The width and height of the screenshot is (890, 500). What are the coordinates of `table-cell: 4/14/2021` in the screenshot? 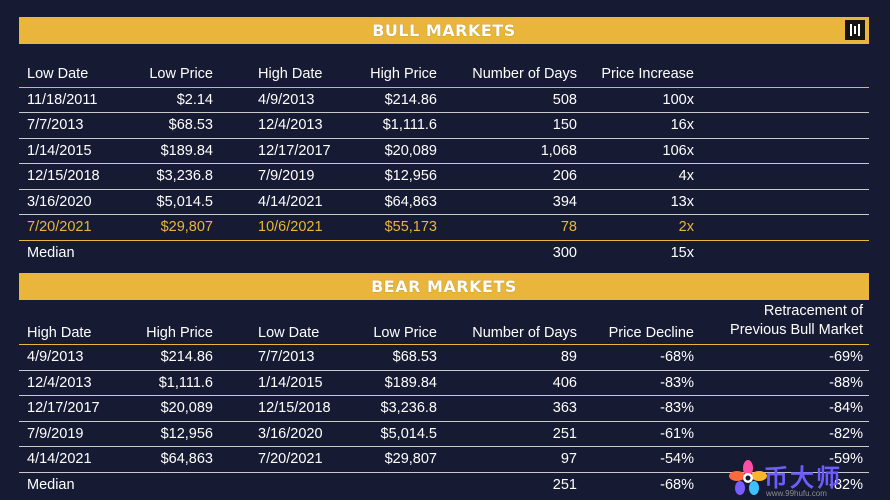 It's located at (59, 459).